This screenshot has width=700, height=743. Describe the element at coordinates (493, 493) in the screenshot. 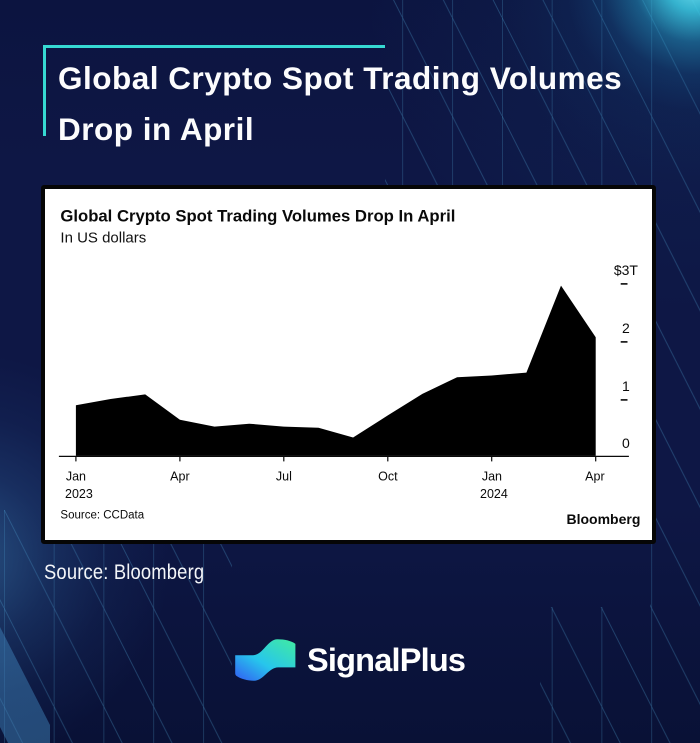

I see `svg-text: 2024` at that location.